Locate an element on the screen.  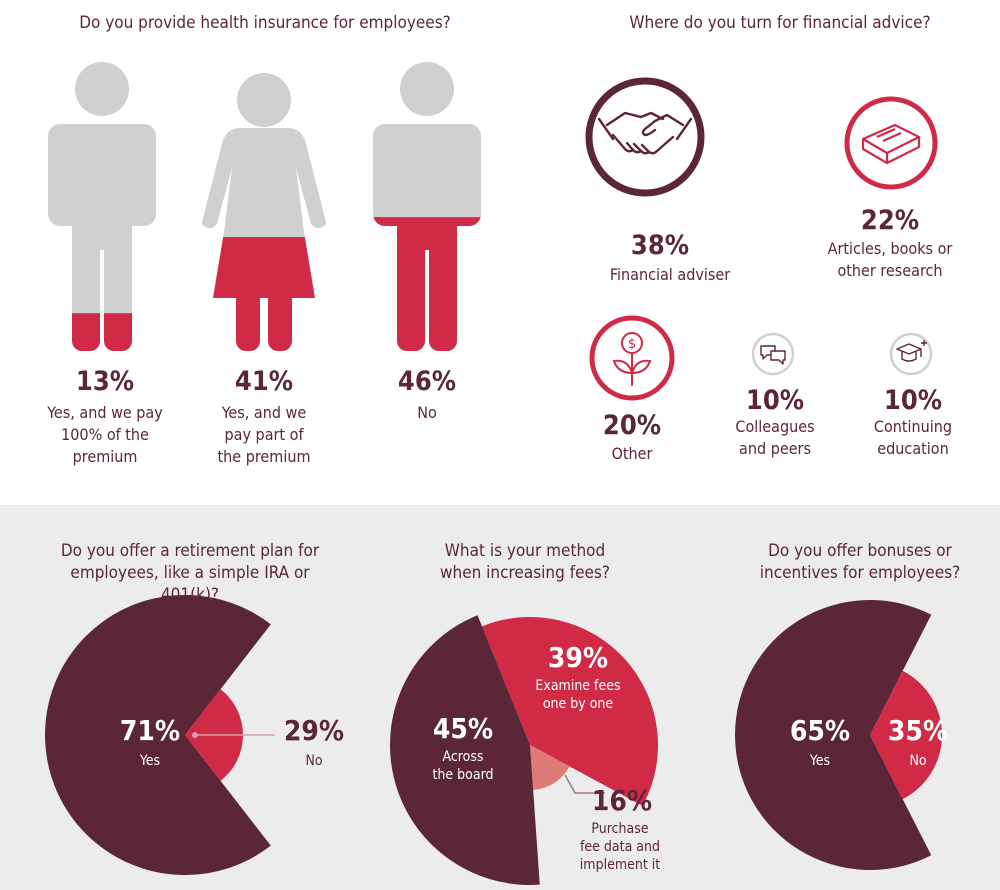
bonuses-slice-yes is located at coordinates (833, 734).